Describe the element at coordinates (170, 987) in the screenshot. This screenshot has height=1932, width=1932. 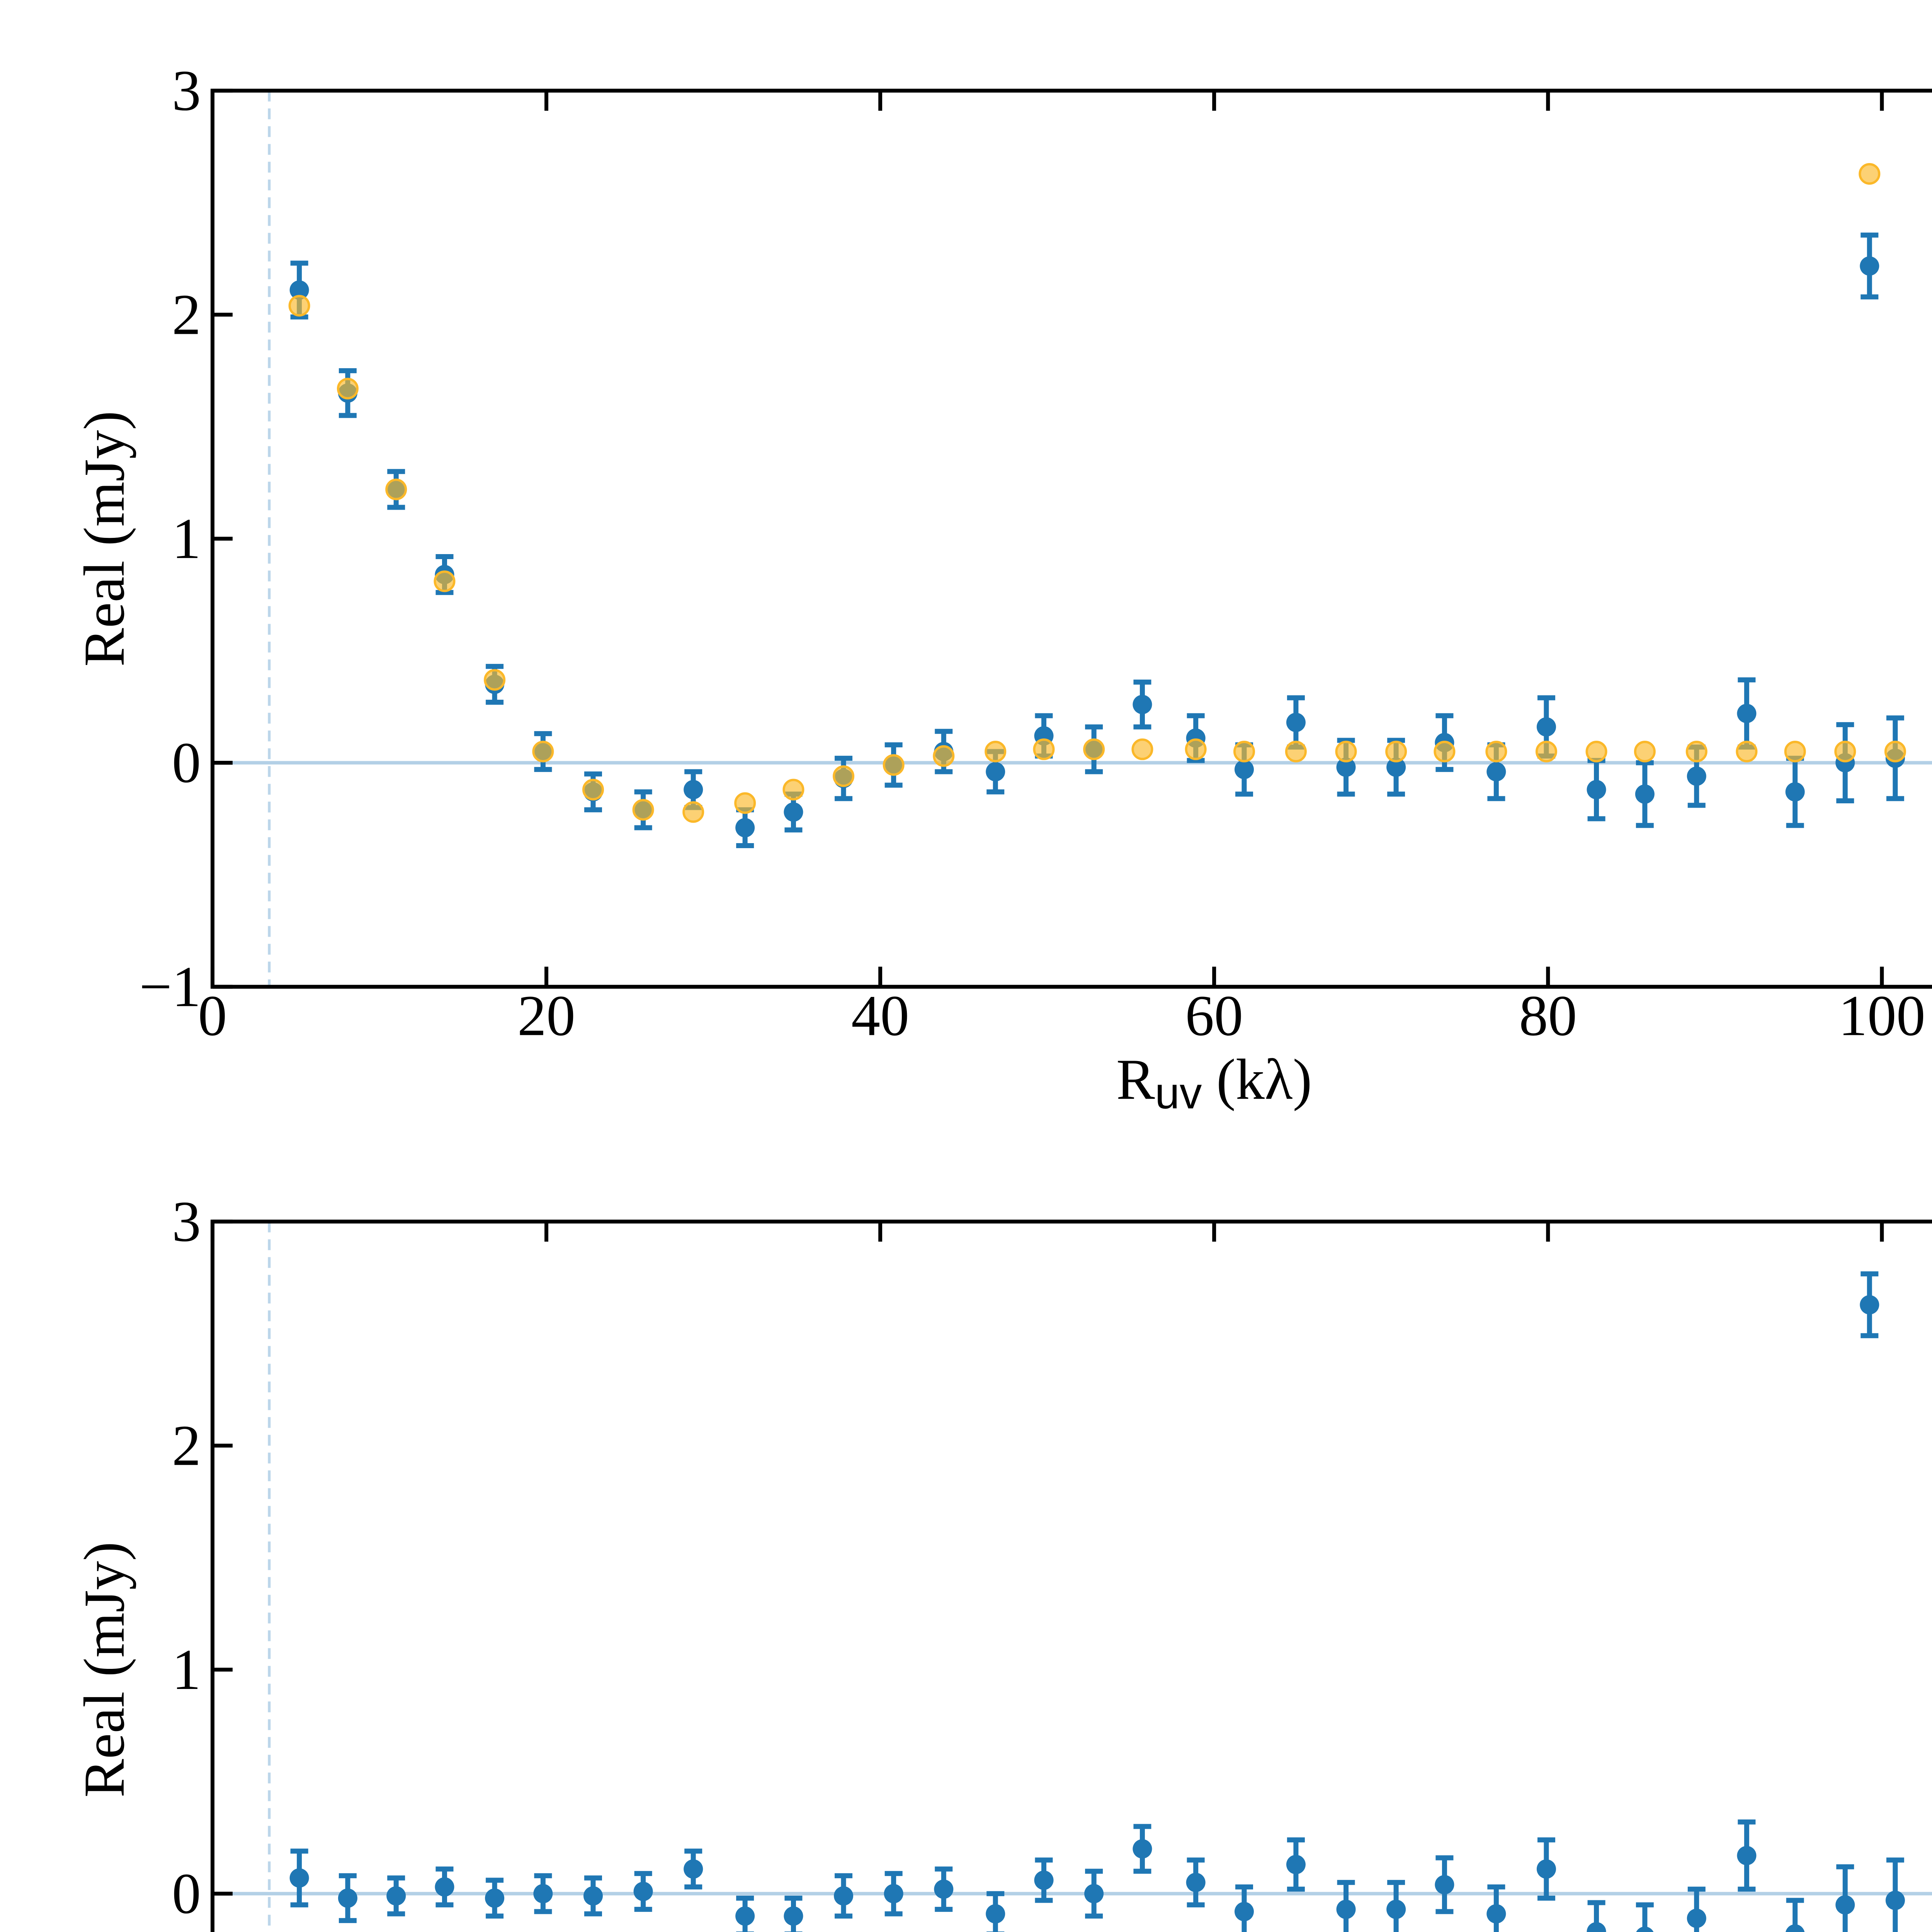
I see `y-tick-label: −1` at that location.